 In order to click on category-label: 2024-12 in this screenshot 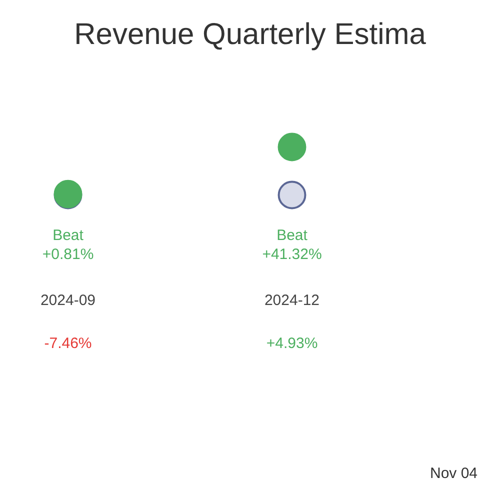, I will do `click(292, 300)`.